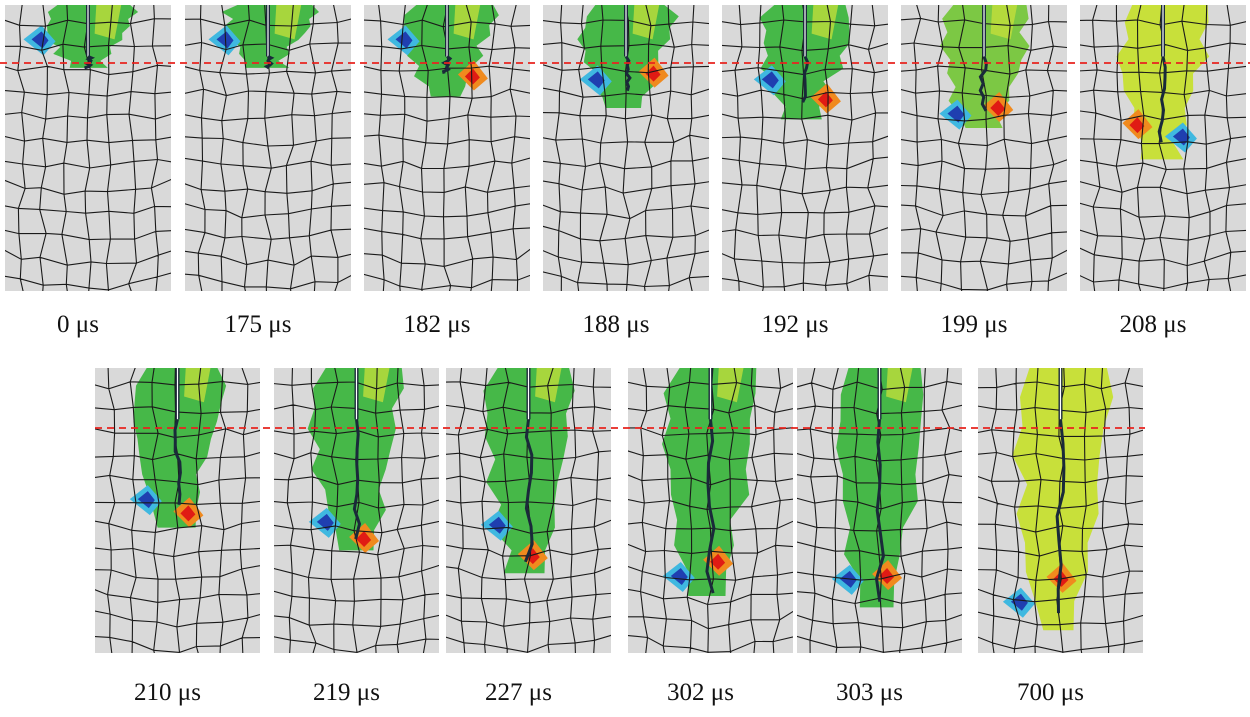  Describe the element at coordinates (869, 692) in the screenshot. I see `time-label: 303 μs` at that location.